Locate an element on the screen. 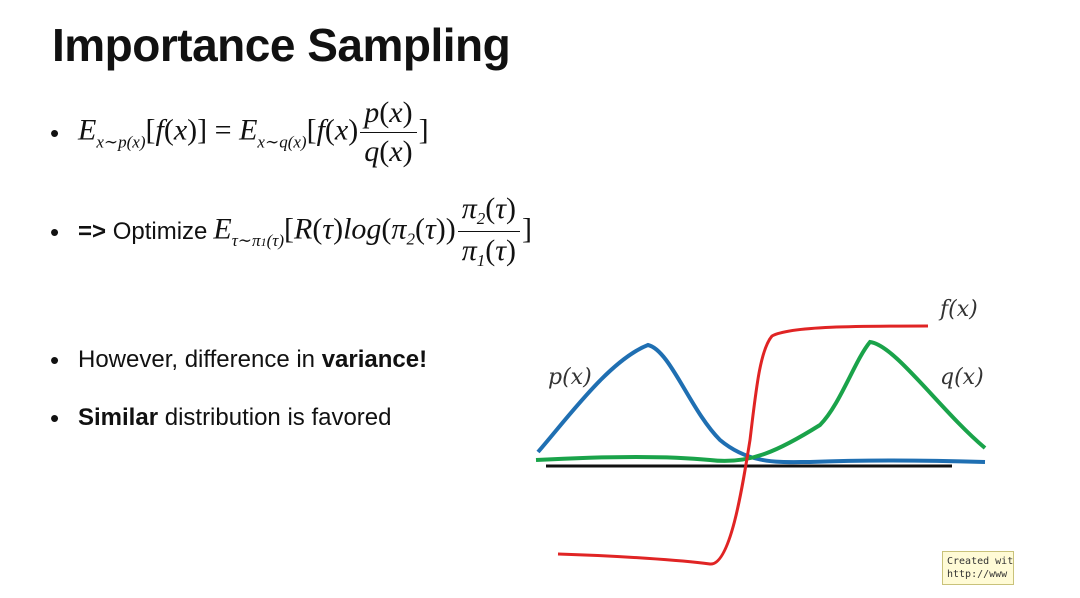 This screenshot has width=1080, height=598. bullet-equation-importance: • Ex∼p(x)[f(x)] = Ex∼q(x)[f(x) p(x) q(x)] is located at coordinates (239, 132).